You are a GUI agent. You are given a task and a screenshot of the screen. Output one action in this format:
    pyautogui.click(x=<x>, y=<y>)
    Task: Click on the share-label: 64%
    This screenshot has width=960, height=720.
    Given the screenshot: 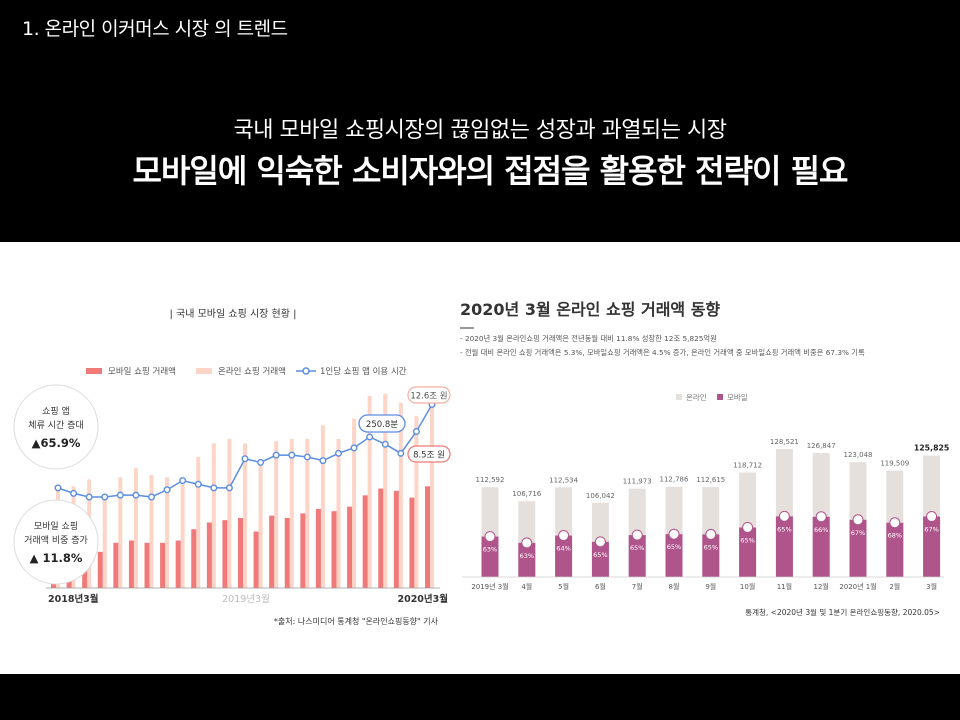 What is the action you would take?
    pyautogui.click(x=563, y=549)
    